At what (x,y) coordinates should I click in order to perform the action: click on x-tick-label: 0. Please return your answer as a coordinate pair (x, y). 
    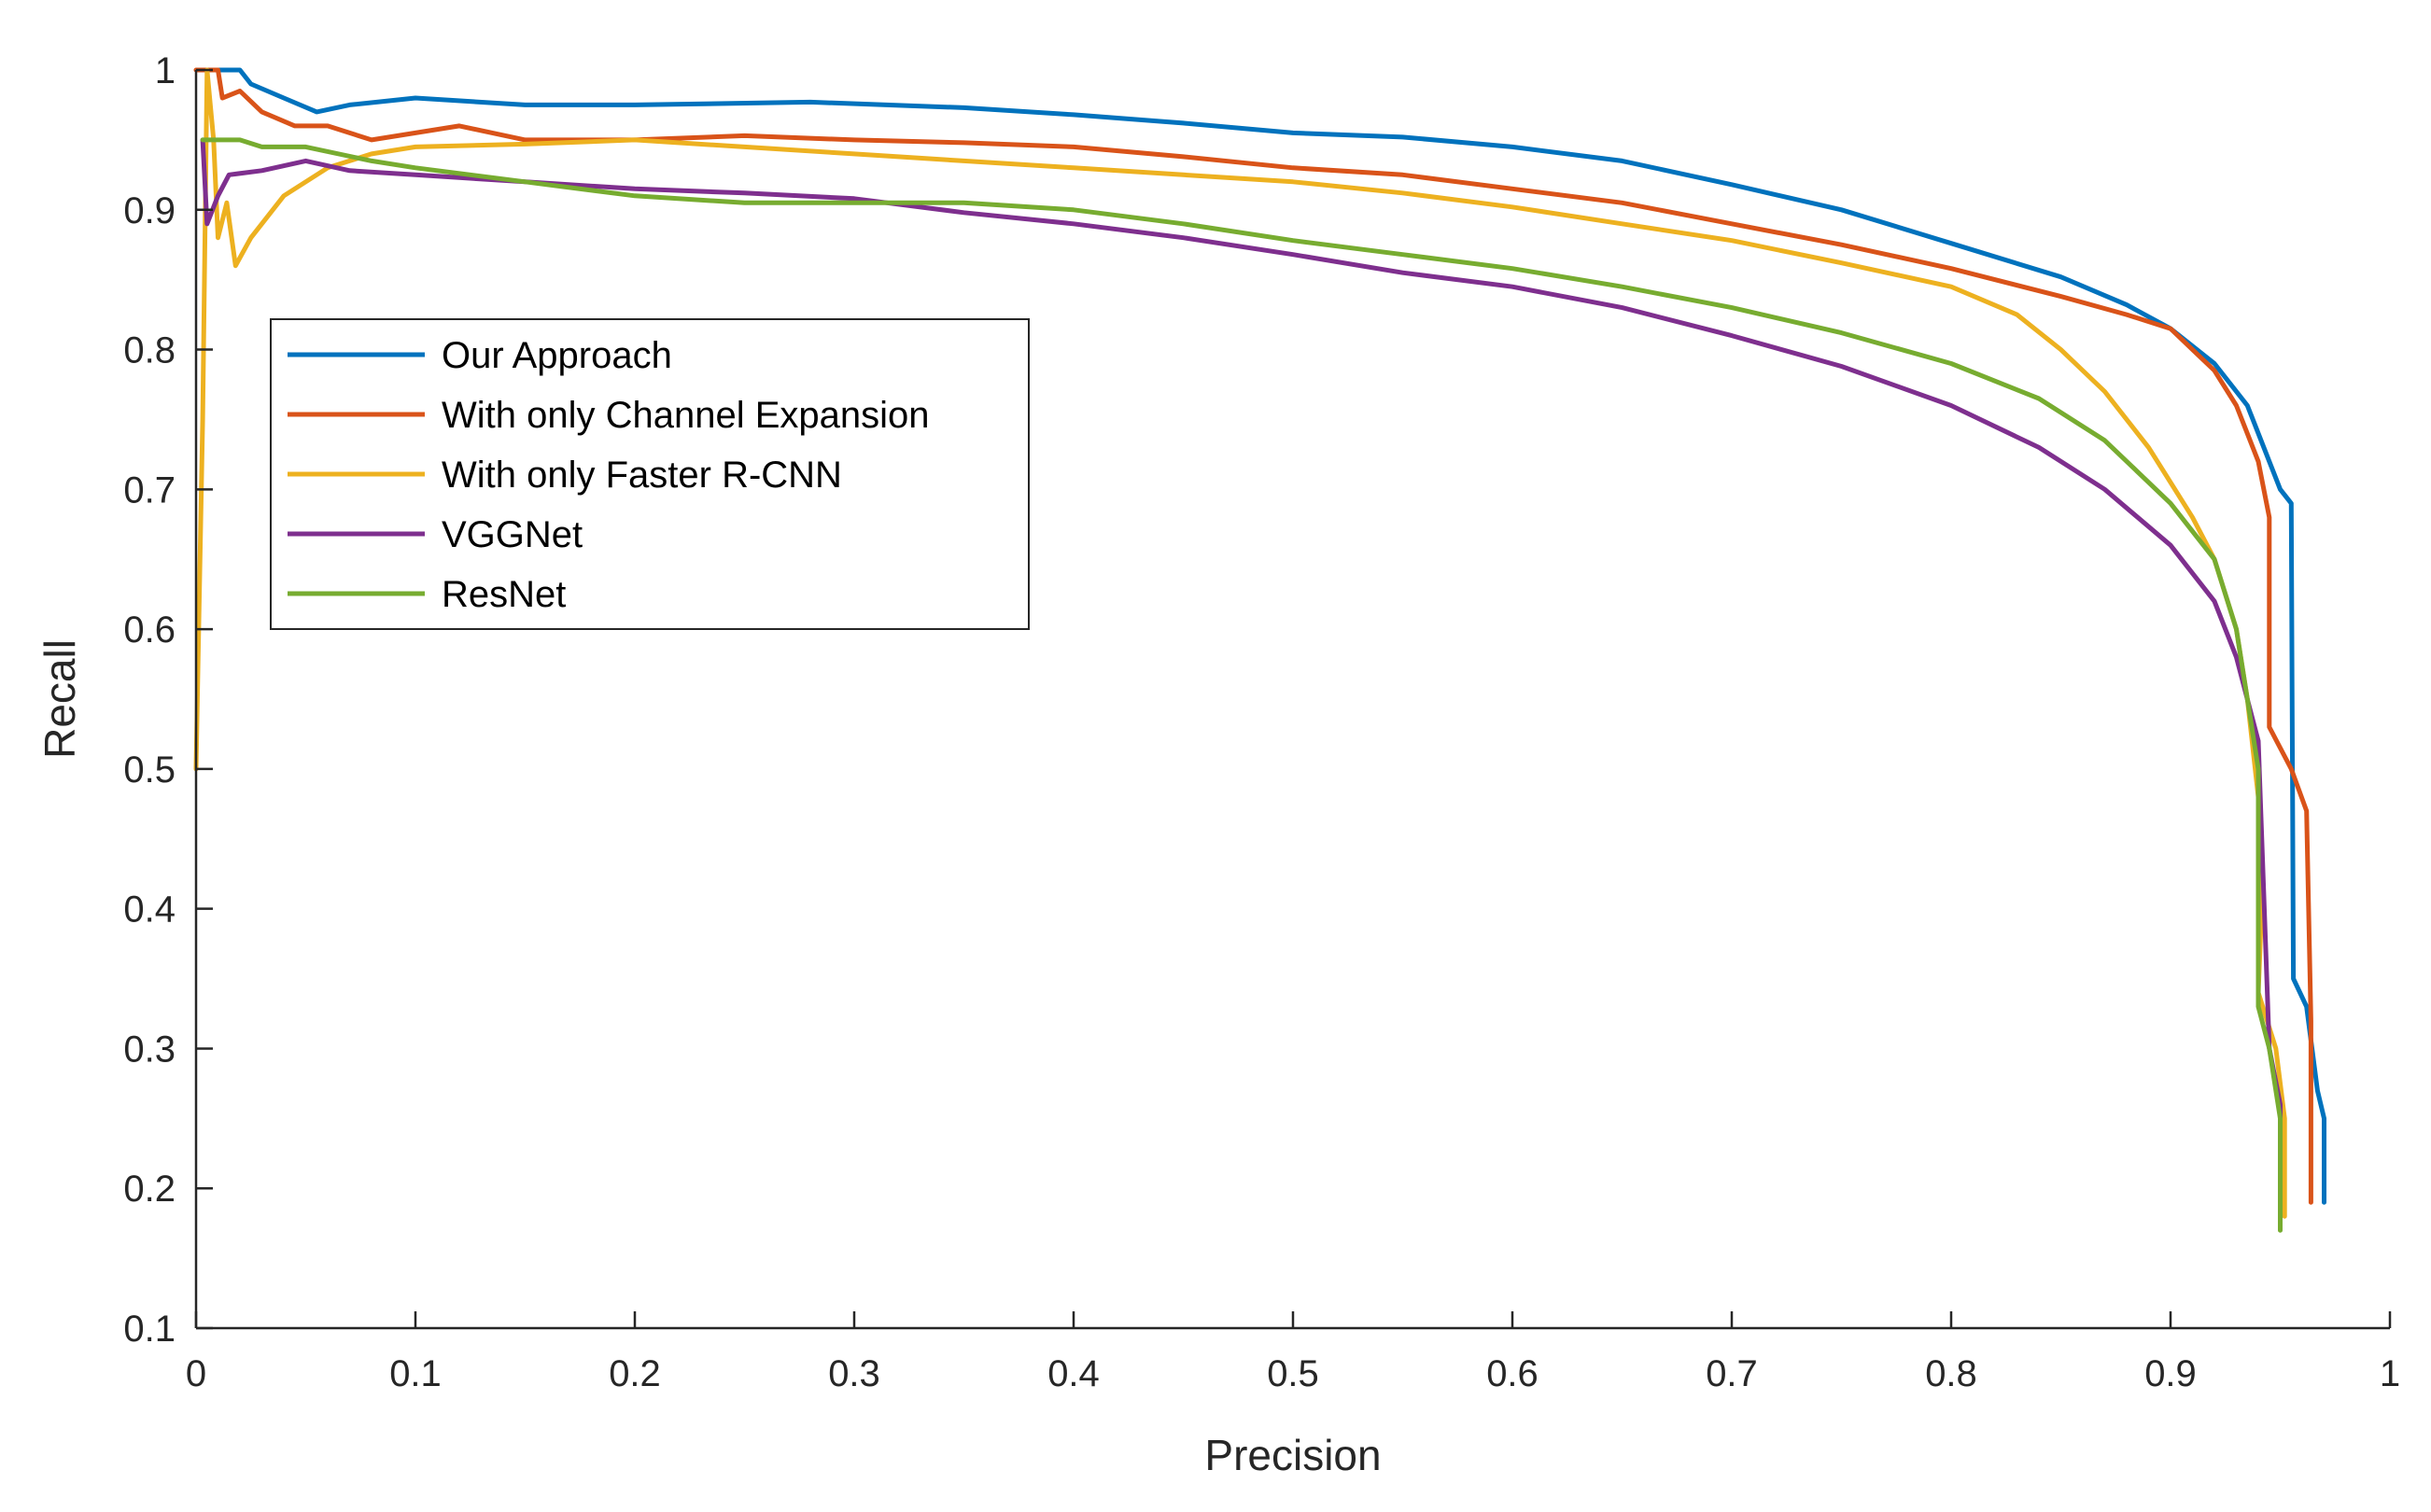
    Looking at the image, I should click on (196, 1373).